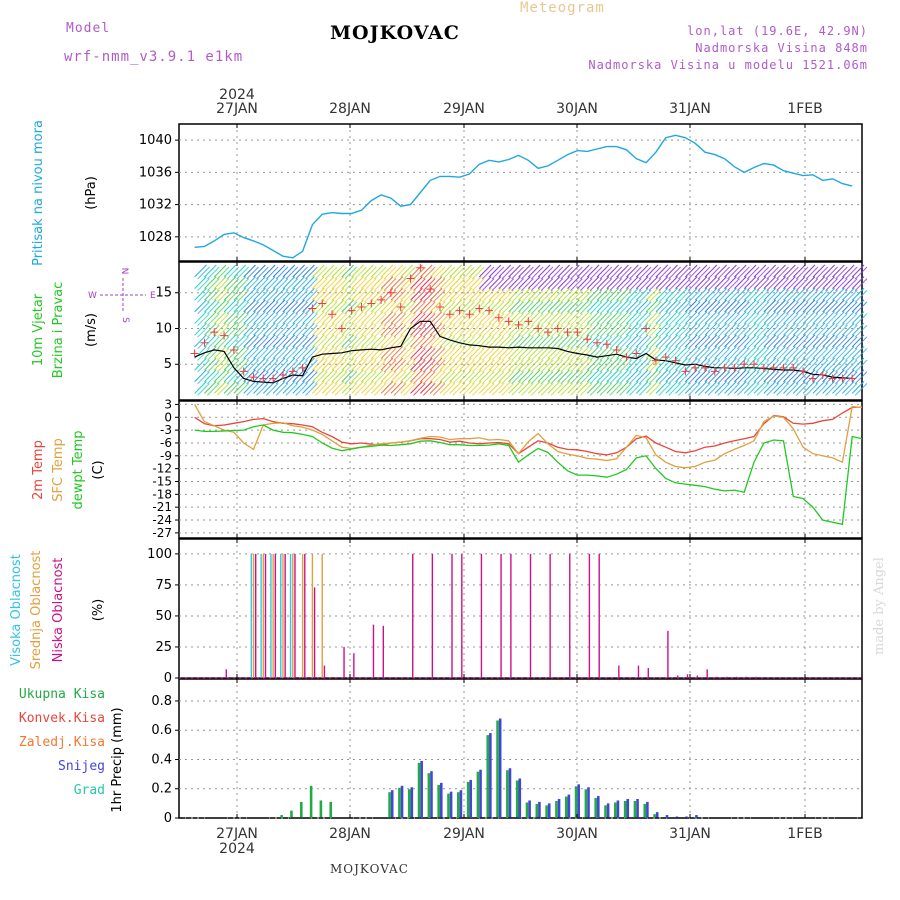 This screenshot has width=900, height=900. What do you see at coordinates (162, 481) in the screenshot?
I see `y-tick-label: -15` at bounding box center [162, 481].